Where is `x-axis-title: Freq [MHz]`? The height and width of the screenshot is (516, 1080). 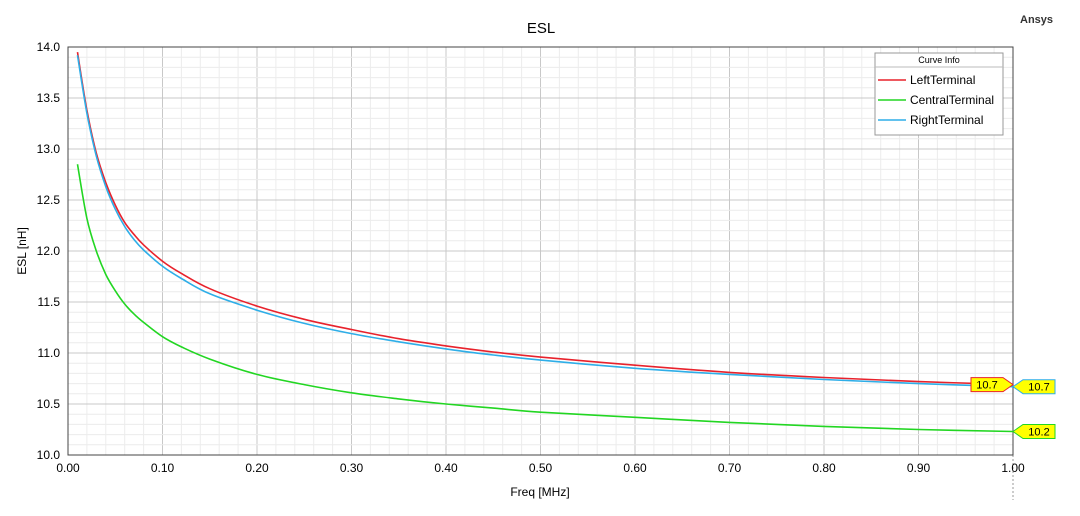
x-axis-title: Freq [MHz] is located at coordinates (539, 492).